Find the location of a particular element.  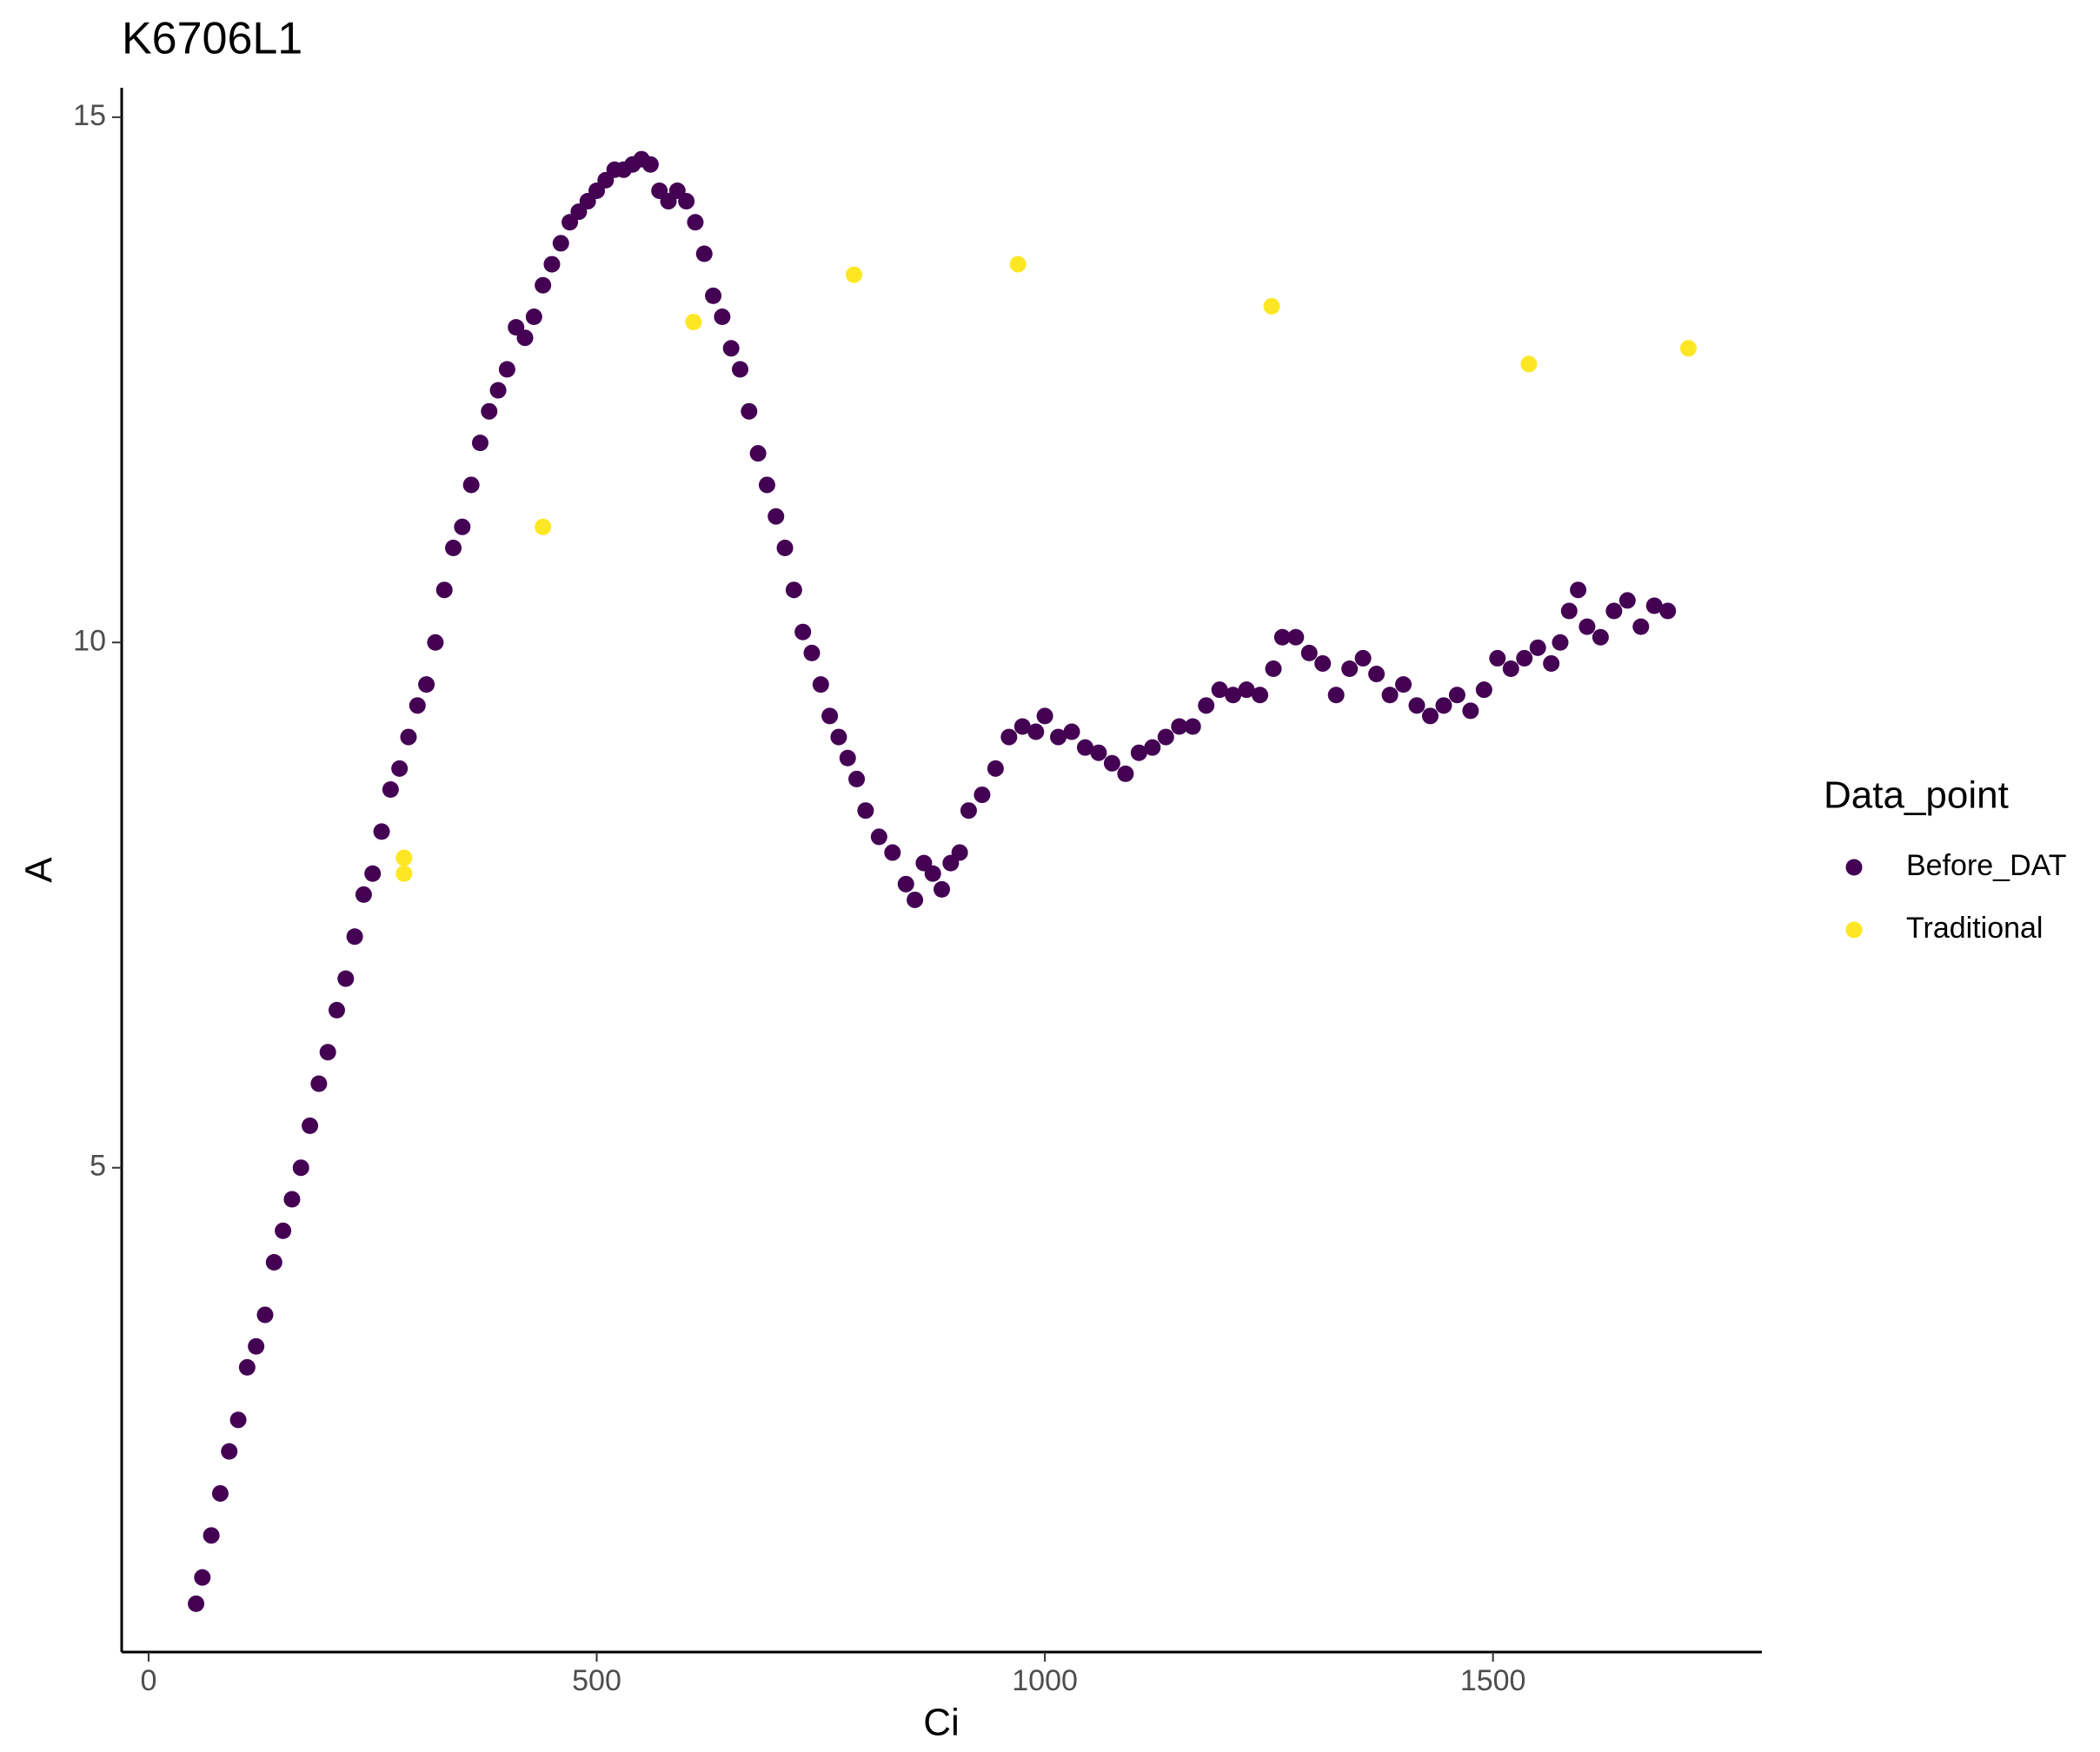

y-axis-title: A is located at coordinates (39, 870).